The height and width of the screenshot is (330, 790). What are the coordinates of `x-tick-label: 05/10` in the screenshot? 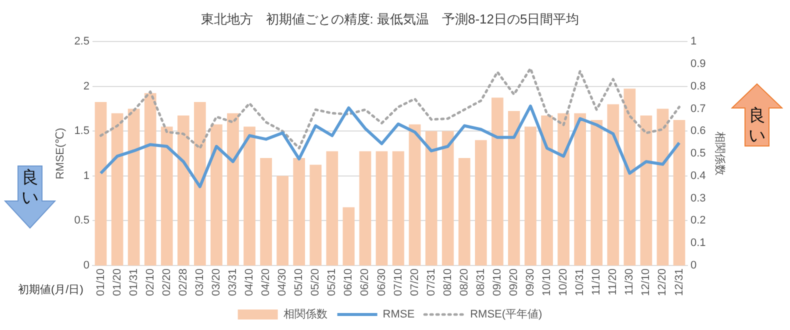 It's located at (299, 282).